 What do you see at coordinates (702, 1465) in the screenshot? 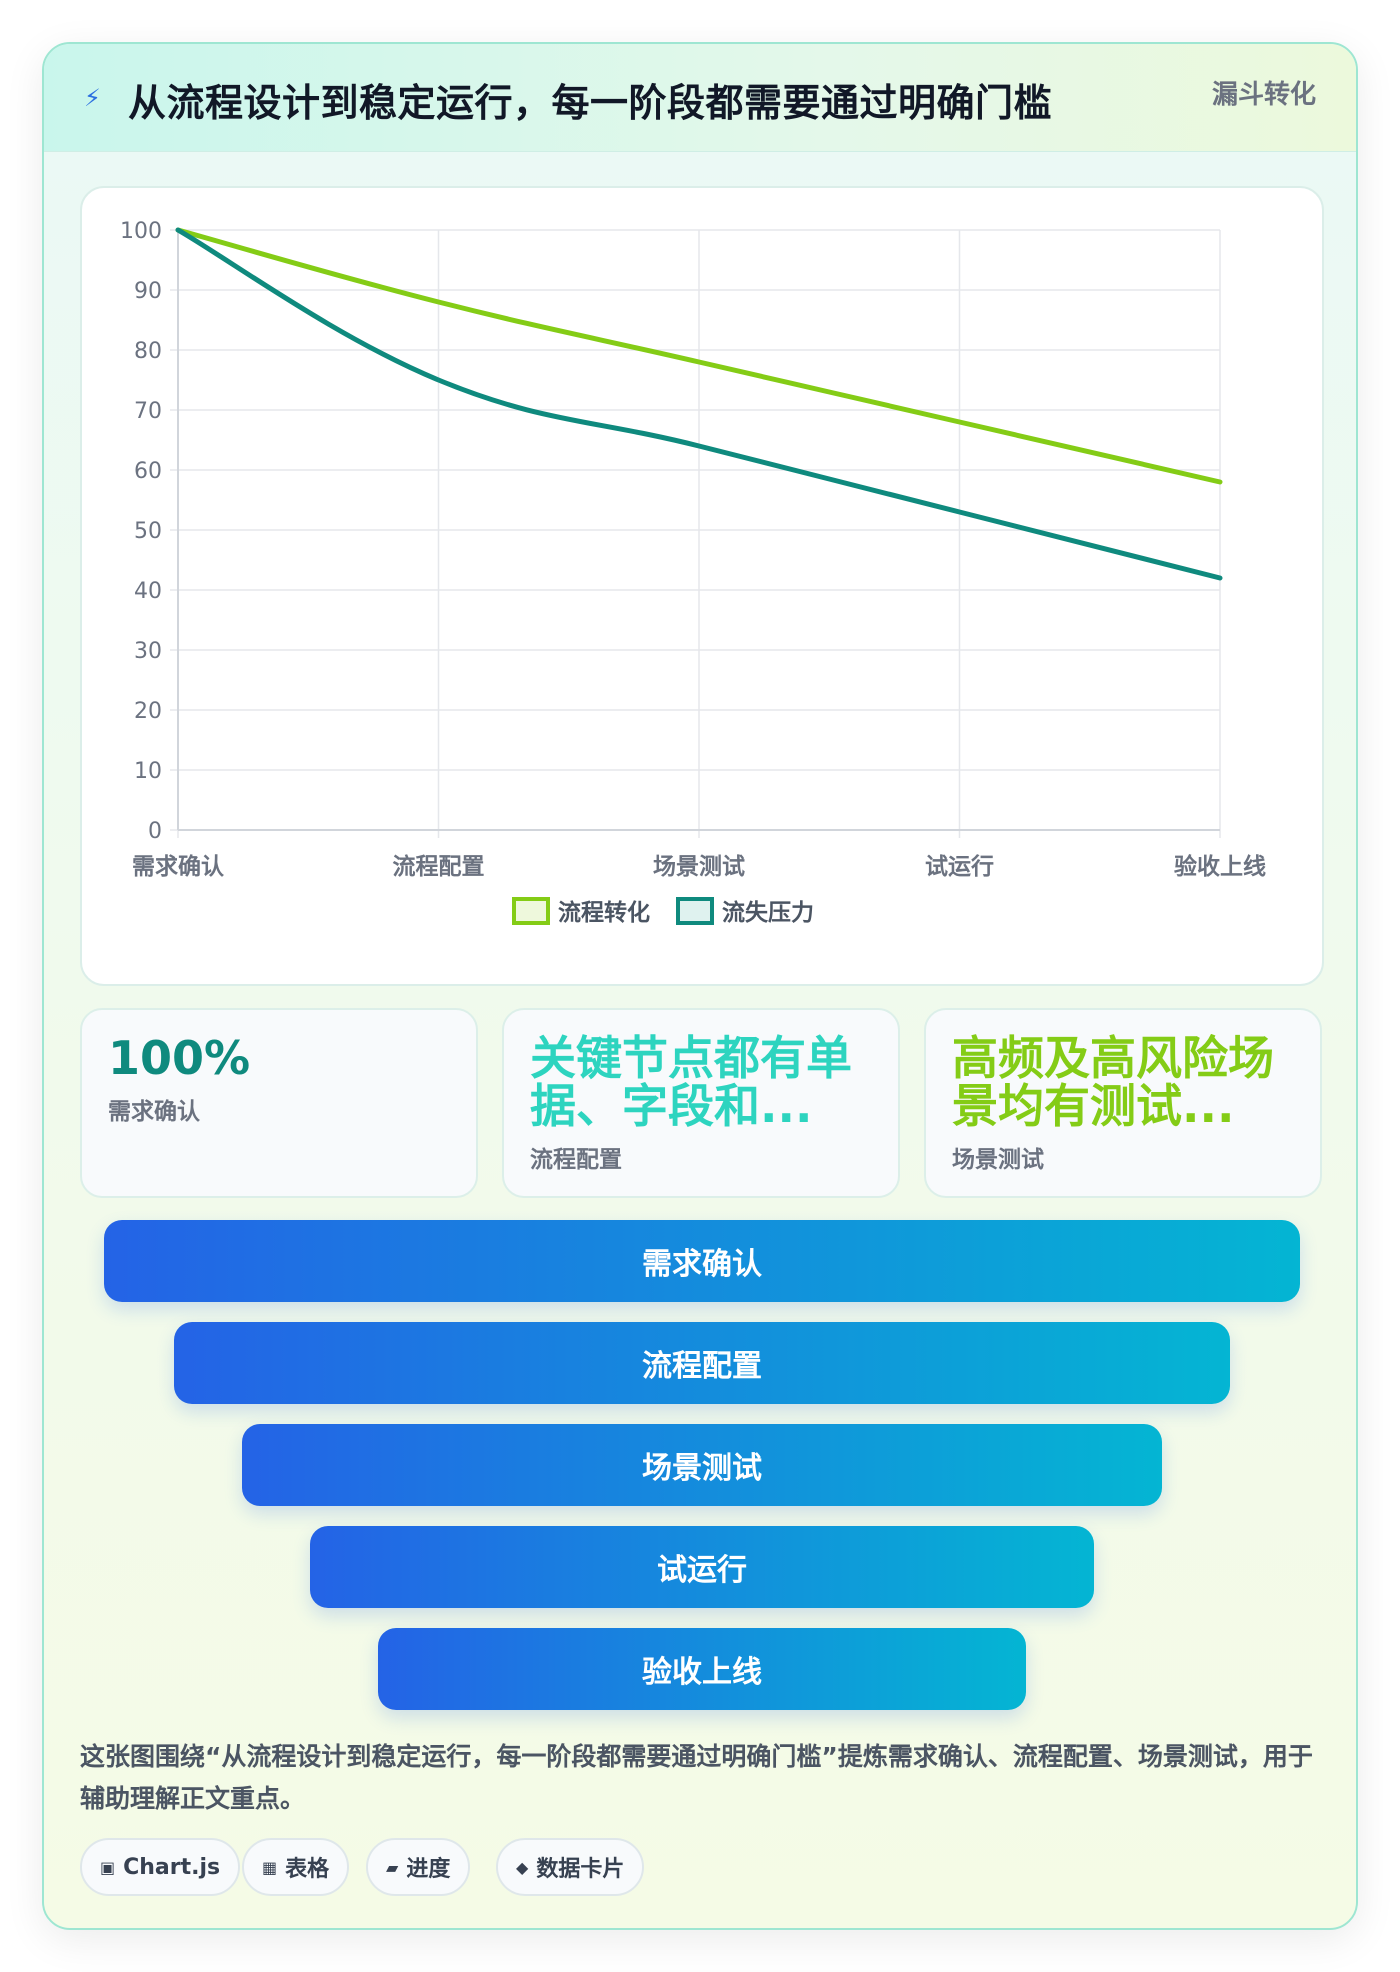
I see `funnel-stage-3: 场景测试` at bounding box center [702, 1465].